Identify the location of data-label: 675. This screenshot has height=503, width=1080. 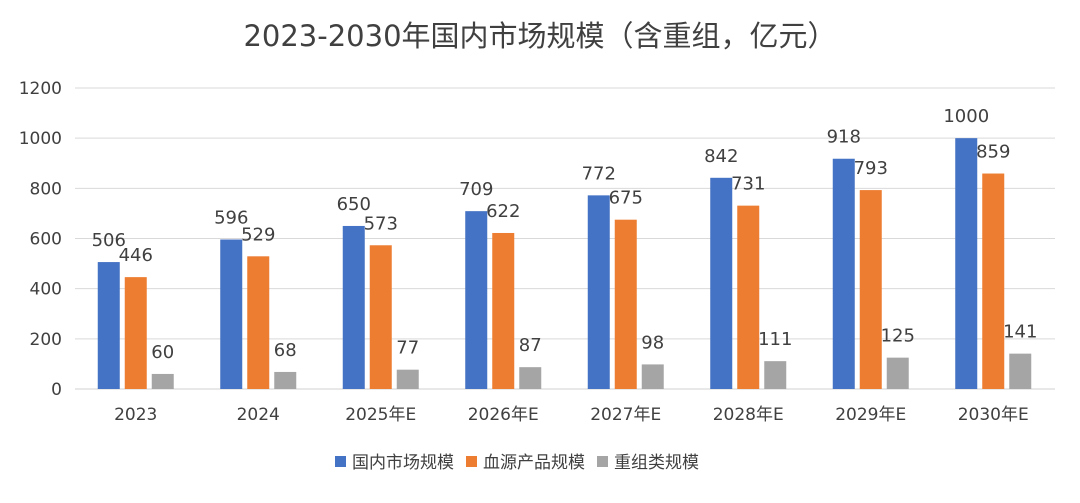
(626, 198).